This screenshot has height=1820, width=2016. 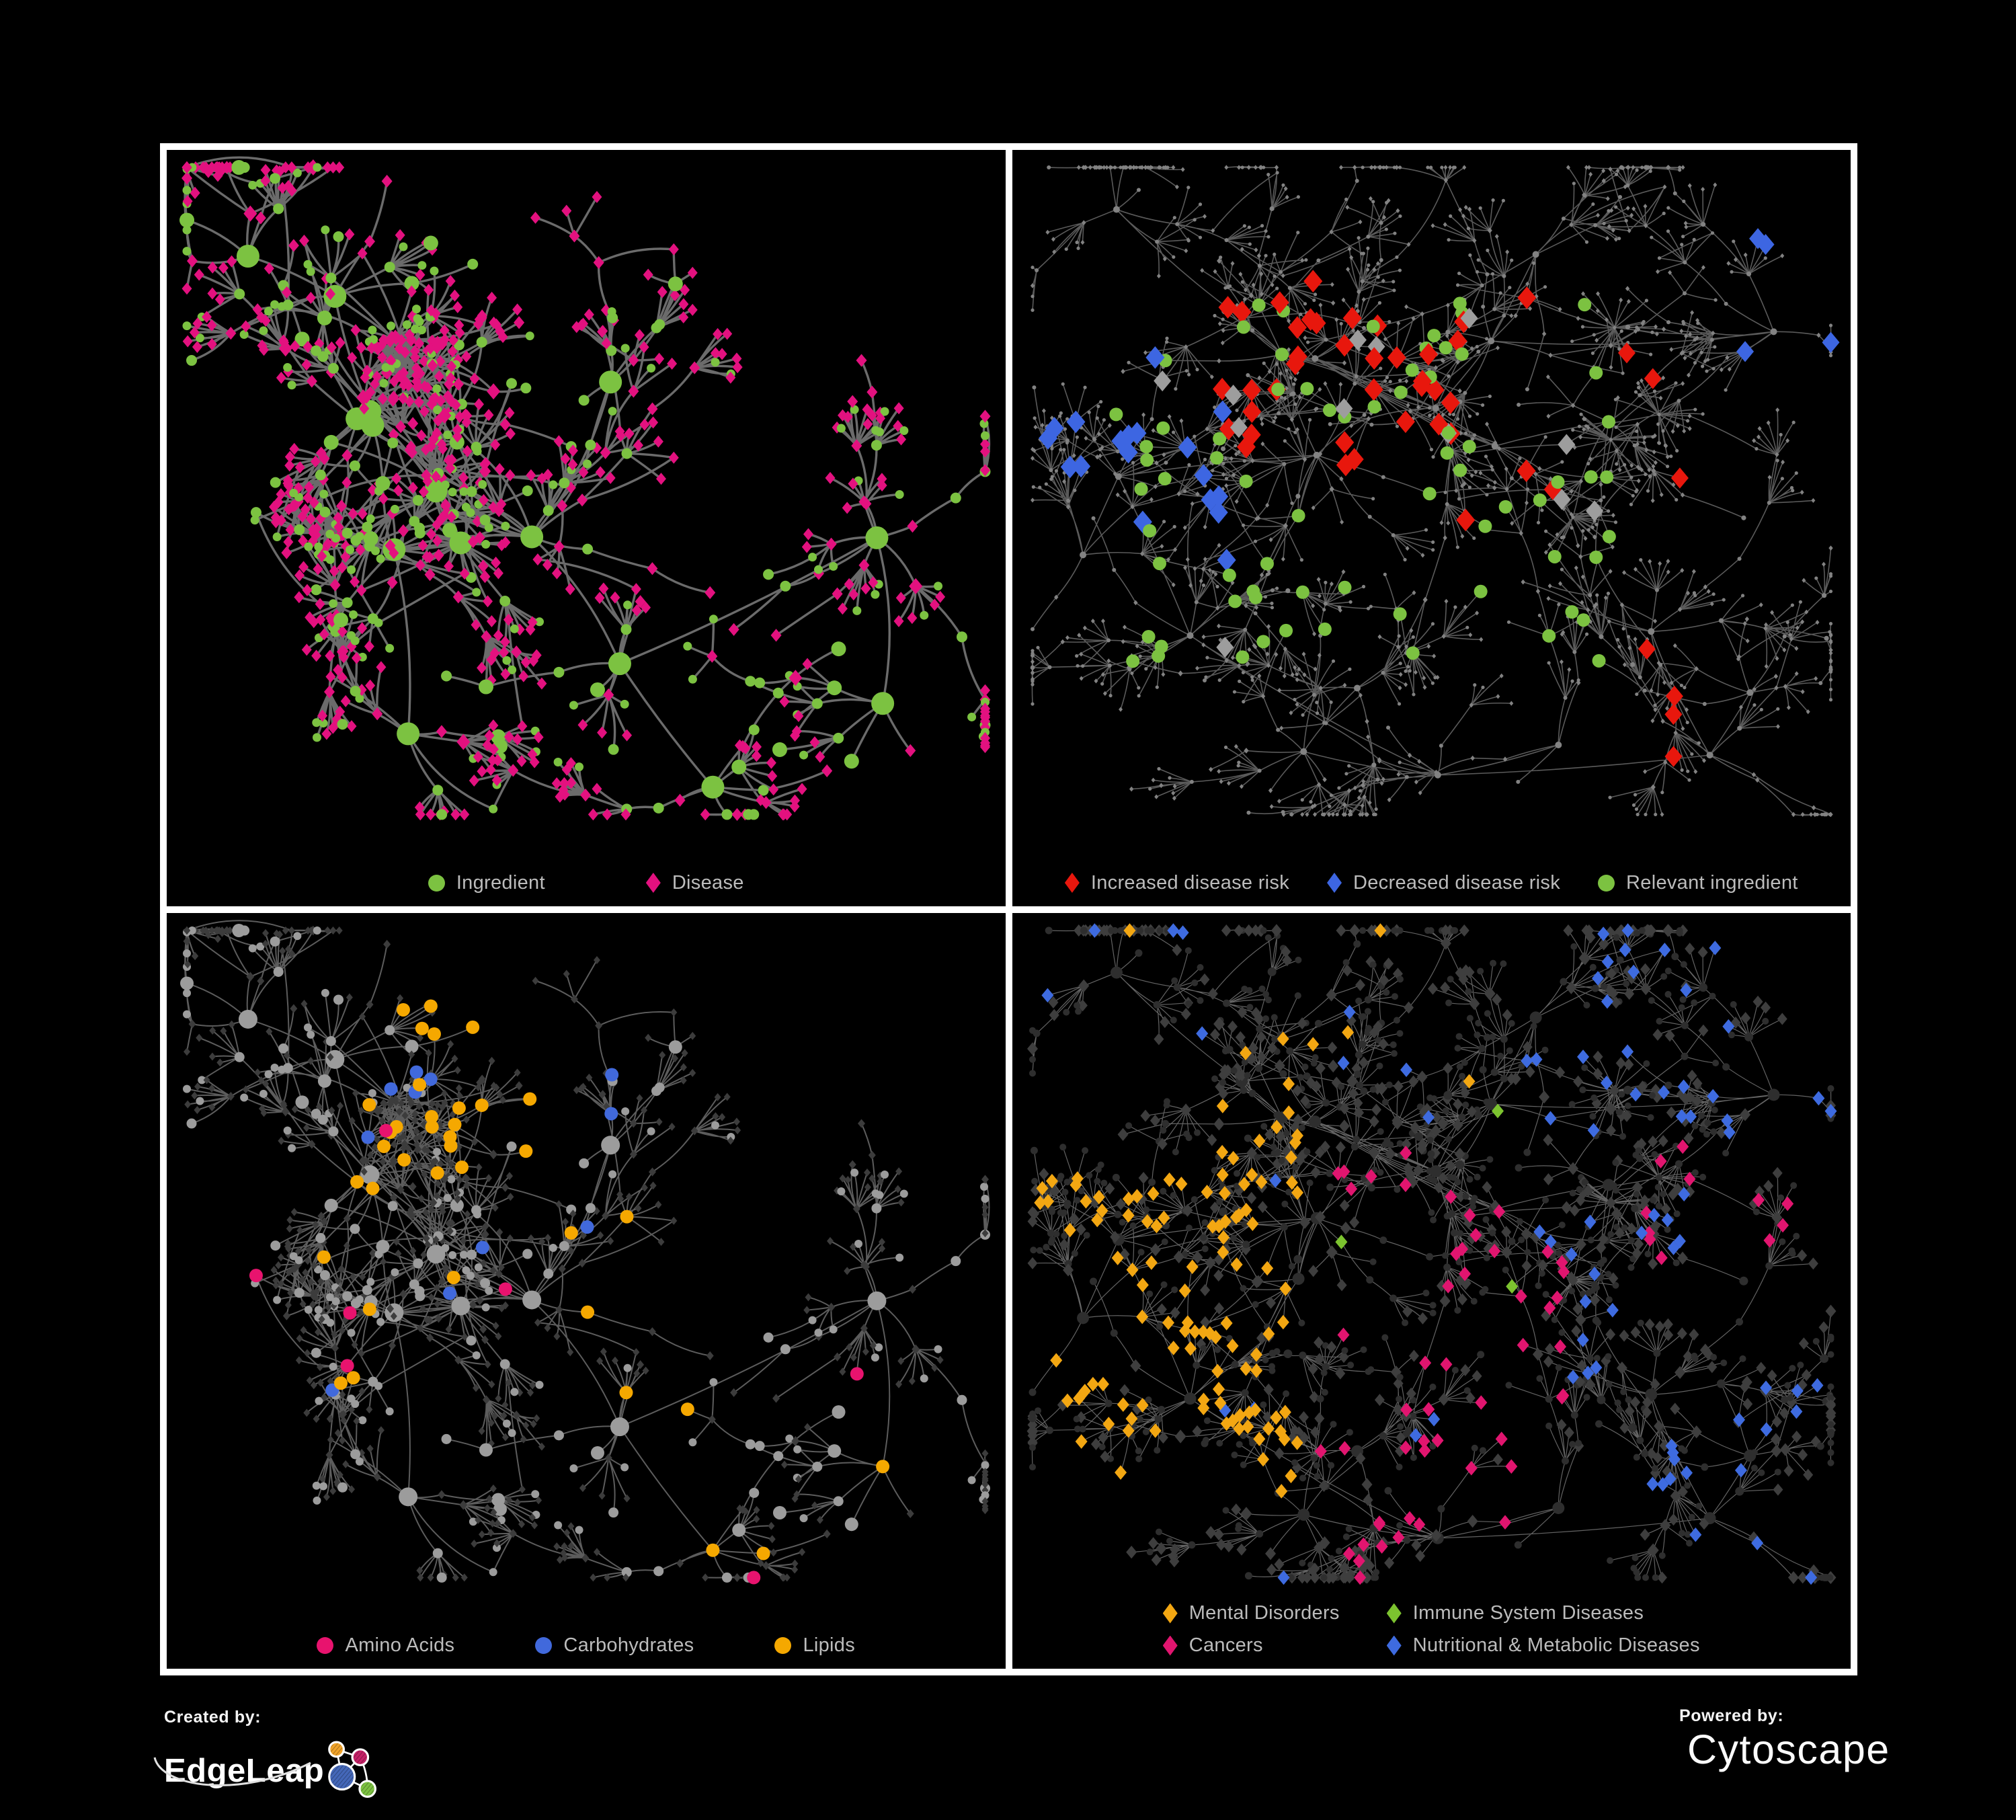 I want to click on cytoscape-logo-row: Cytoscape, so click(x=1784, y=1749).